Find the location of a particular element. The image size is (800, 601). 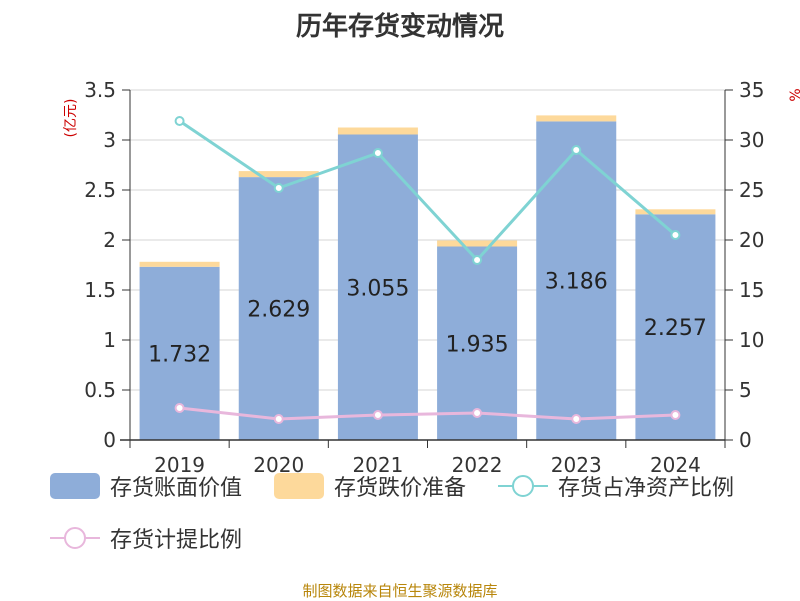

chart-title: 历年存货变动情况 is located at coordinates (399, 27).